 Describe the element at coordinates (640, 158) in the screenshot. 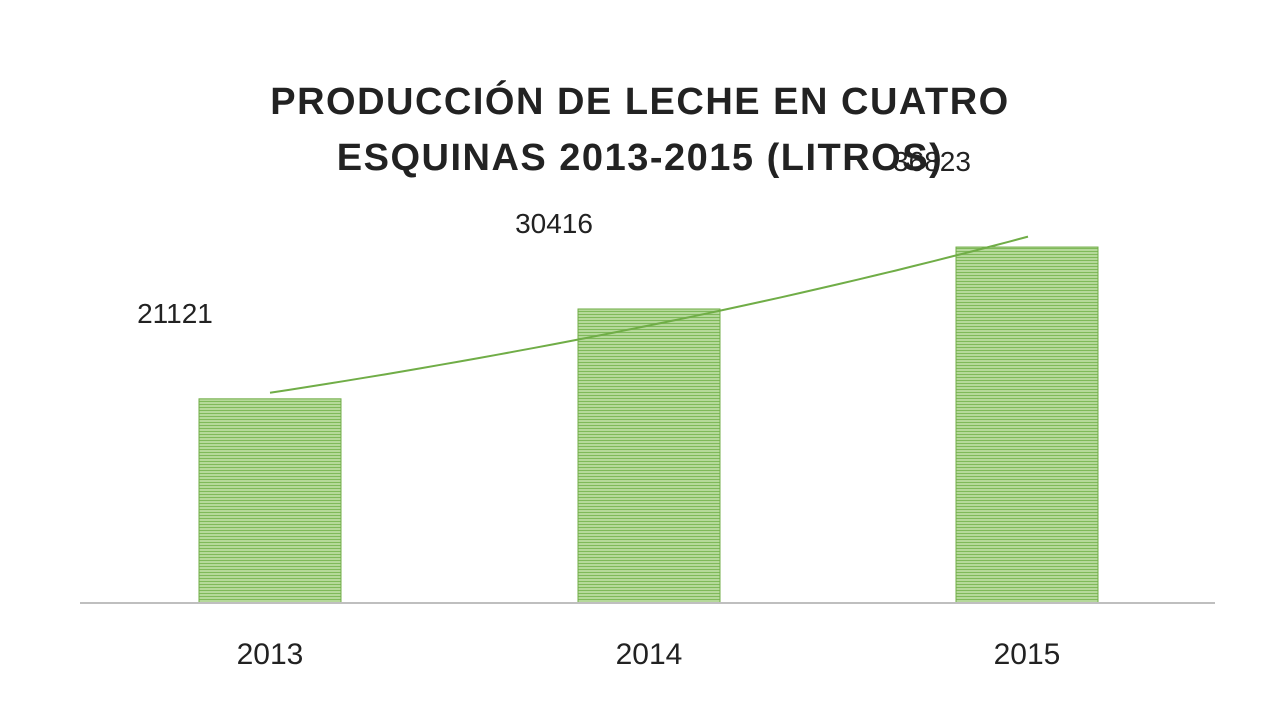

I see `chart-title-line-2: ESQUINAS 2013-2015 (LITROS)` at that location.